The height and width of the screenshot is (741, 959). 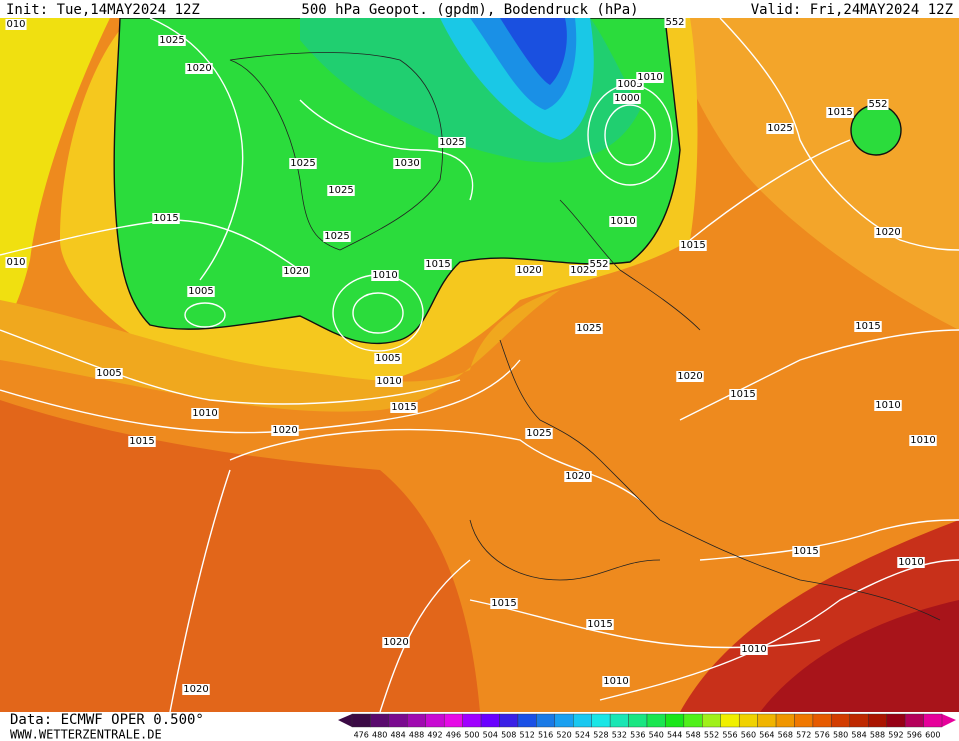 I want to click on scale-label: 552, so click(x=711, y=735).